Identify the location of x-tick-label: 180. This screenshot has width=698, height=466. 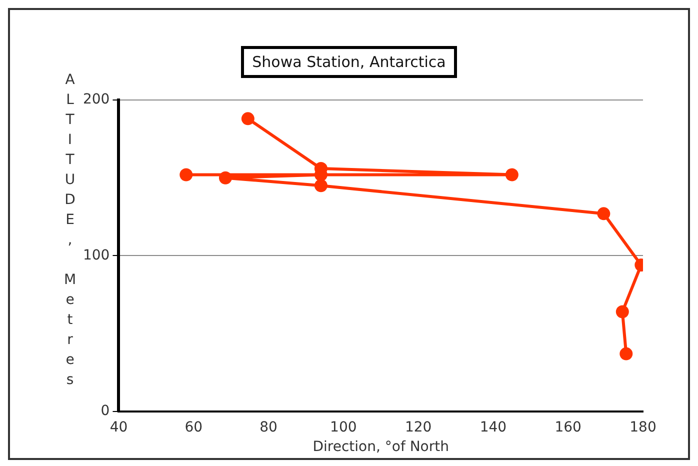
(643, 427).